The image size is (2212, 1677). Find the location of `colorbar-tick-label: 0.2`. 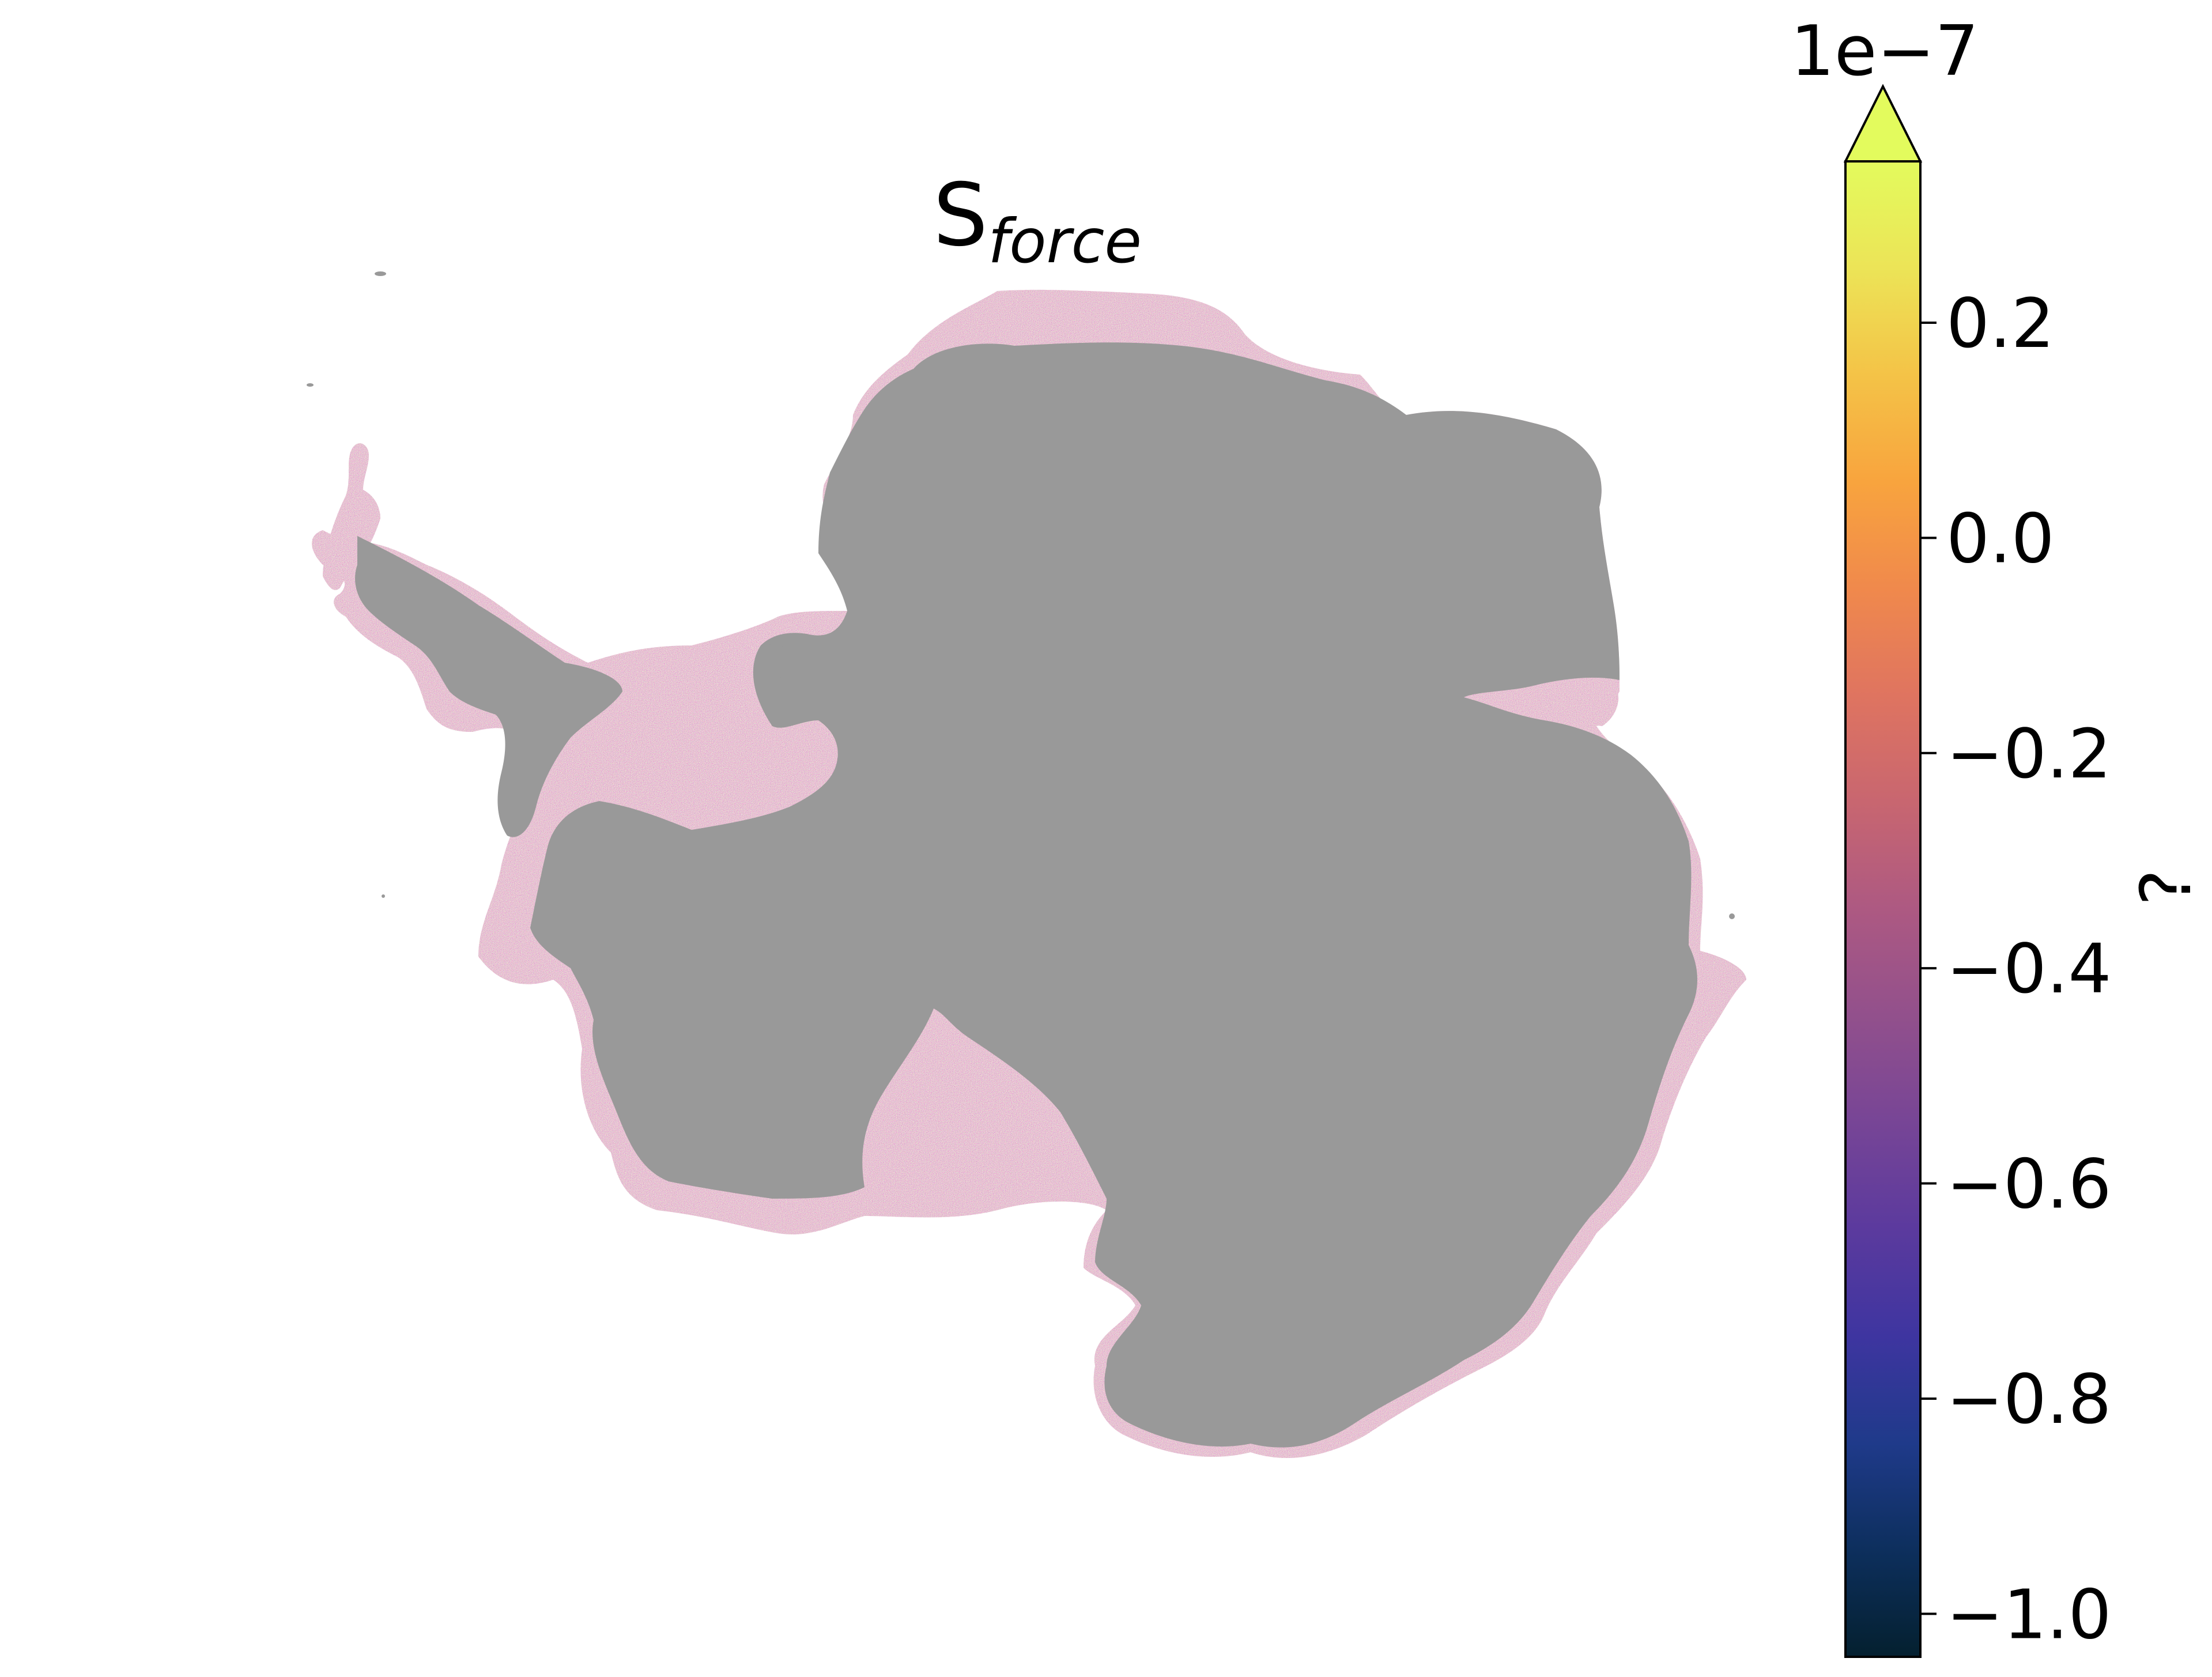

colorbar-tick-label: 0.2 is located at coordinates (2000, 323).